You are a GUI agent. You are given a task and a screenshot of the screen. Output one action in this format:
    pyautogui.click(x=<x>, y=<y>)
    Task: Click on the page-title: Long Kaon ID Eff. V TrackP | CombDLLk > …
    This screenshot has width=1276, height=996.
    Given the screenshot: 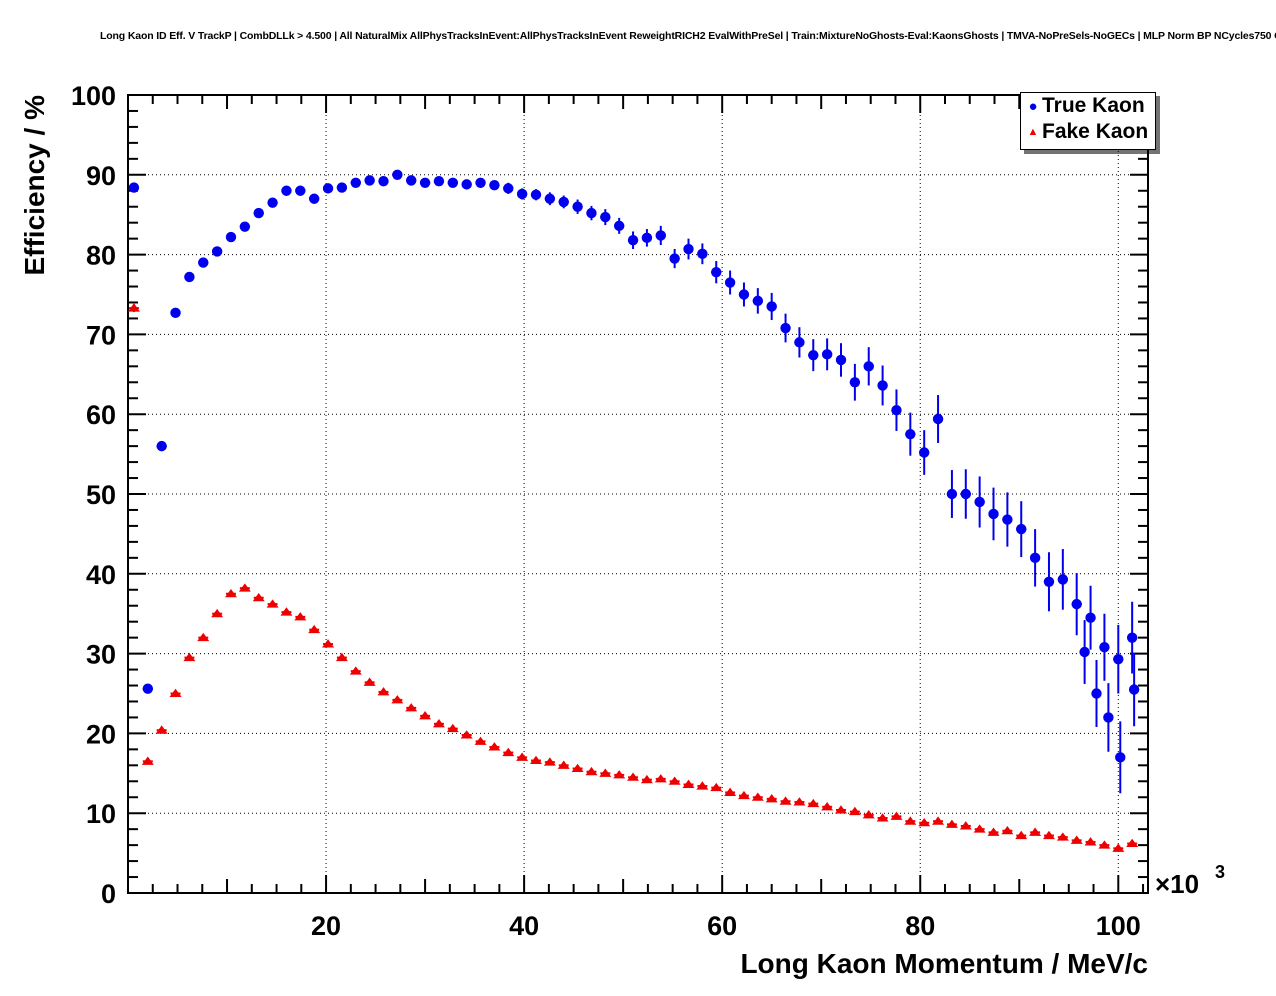 What is the action you would take?
    pyautogui.click(x=688, y=36)
    